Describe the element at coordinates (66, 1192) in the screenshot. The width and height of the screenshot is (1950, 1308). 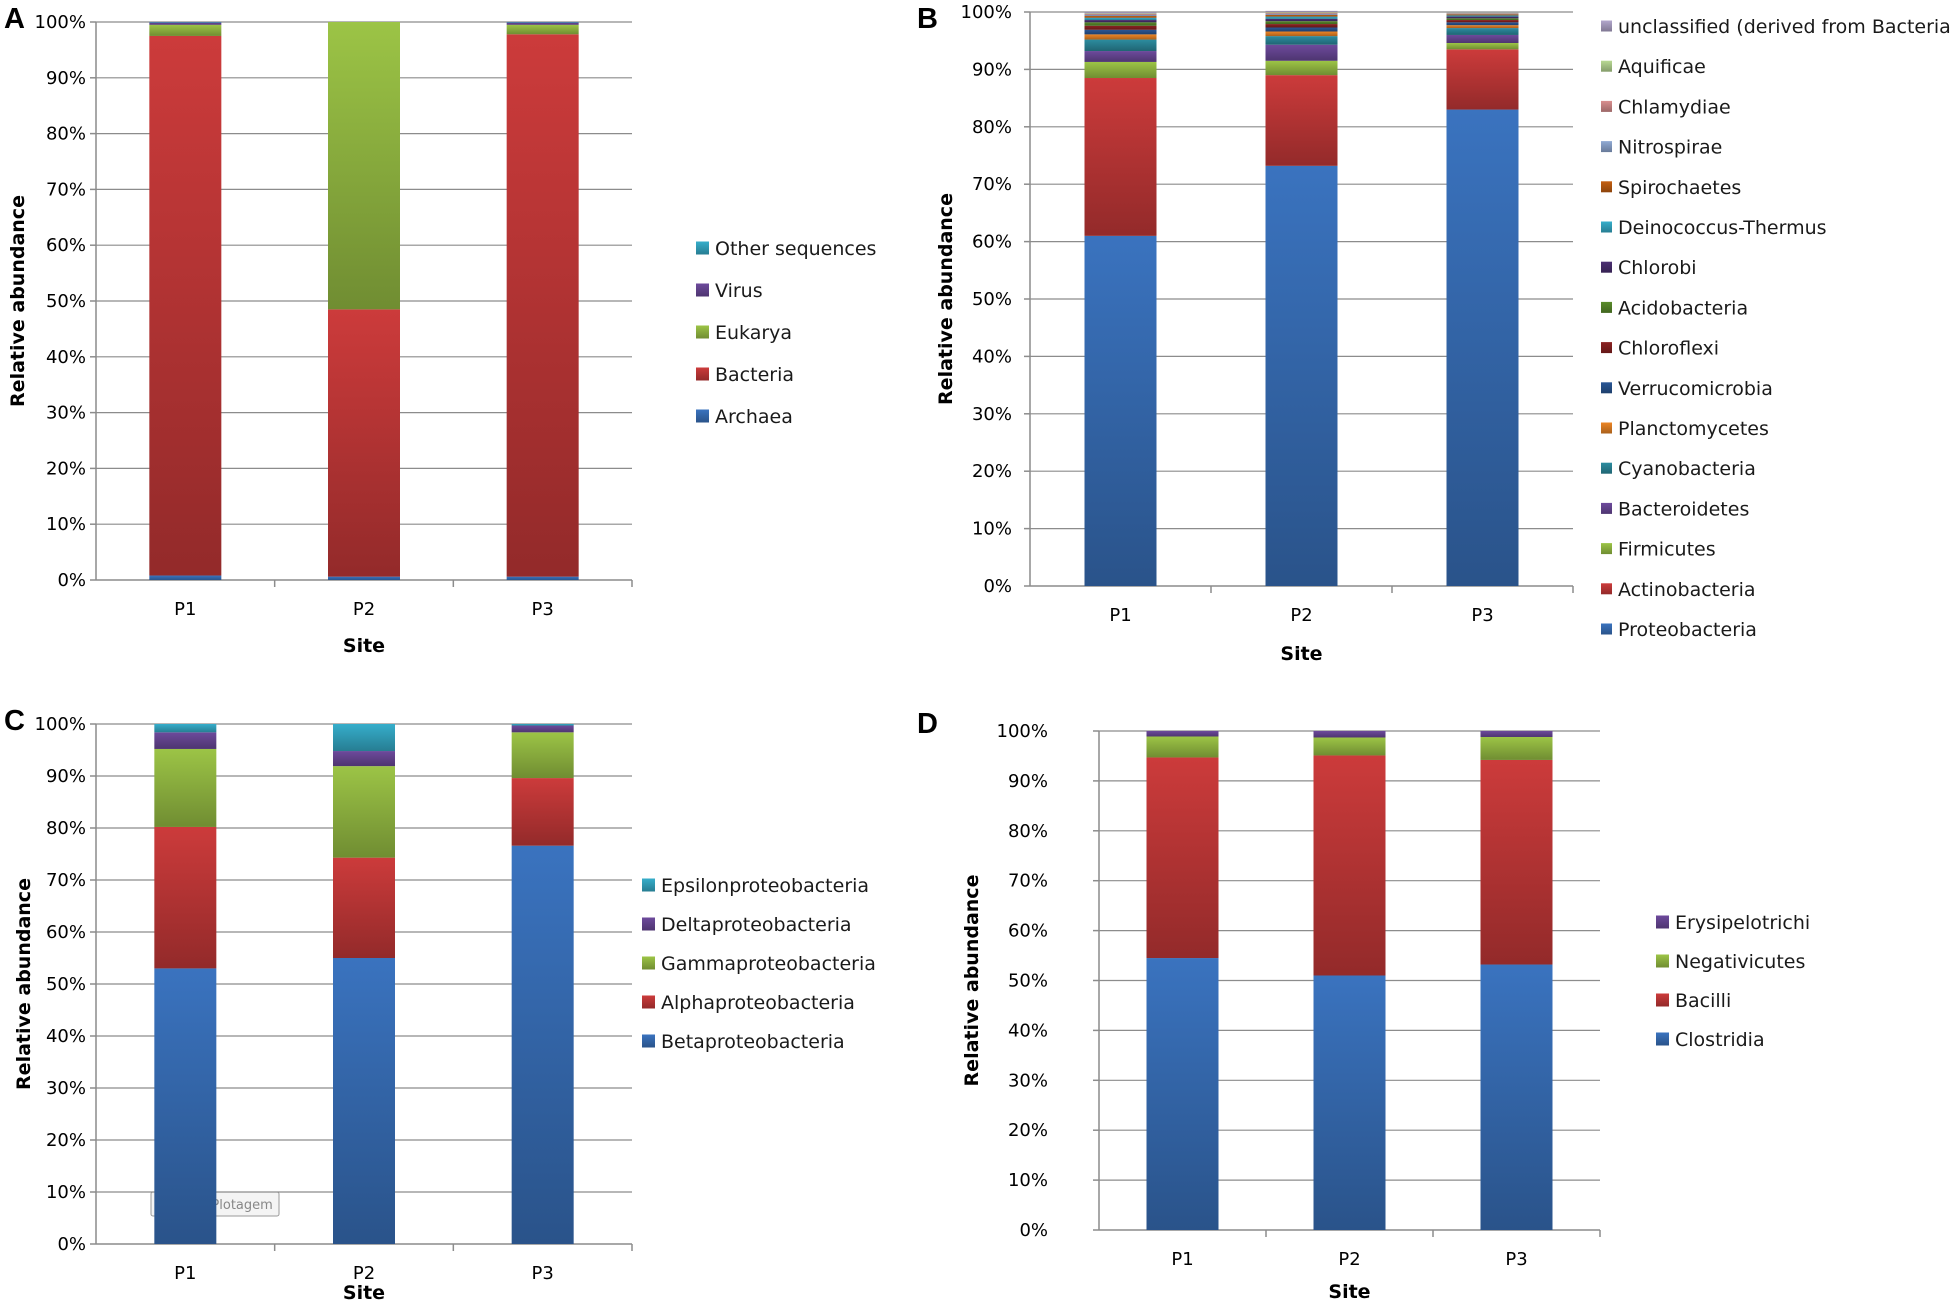
I see `panel-c-y-tick-label: 10%` at that location.